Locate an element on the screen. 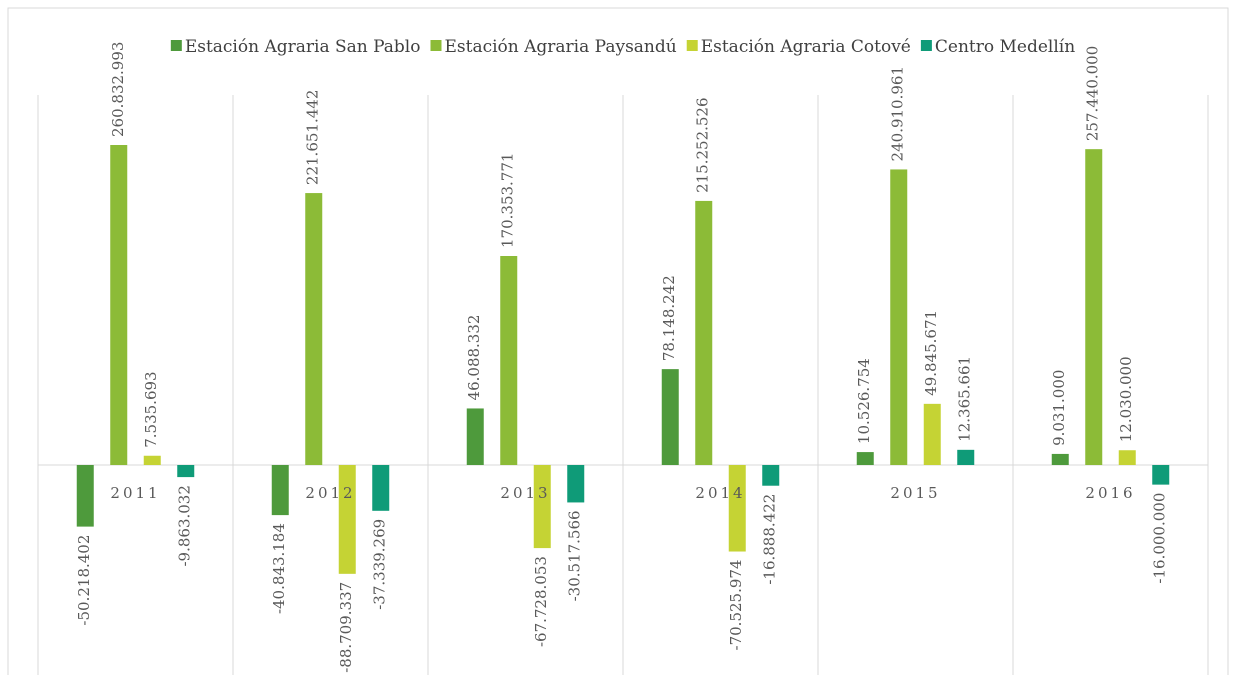 This screenshot has height=675, width=1235. legend-label: Centro Medellín is located at coordinates (1005, 47).